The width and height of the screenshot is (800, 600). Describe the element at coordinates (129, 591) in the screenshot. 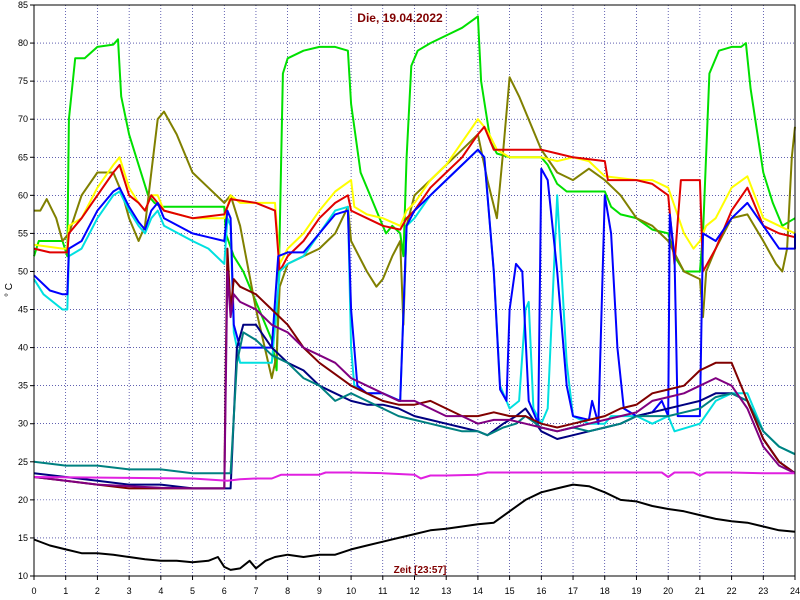

I see `x-tick-label: 3` at that location.